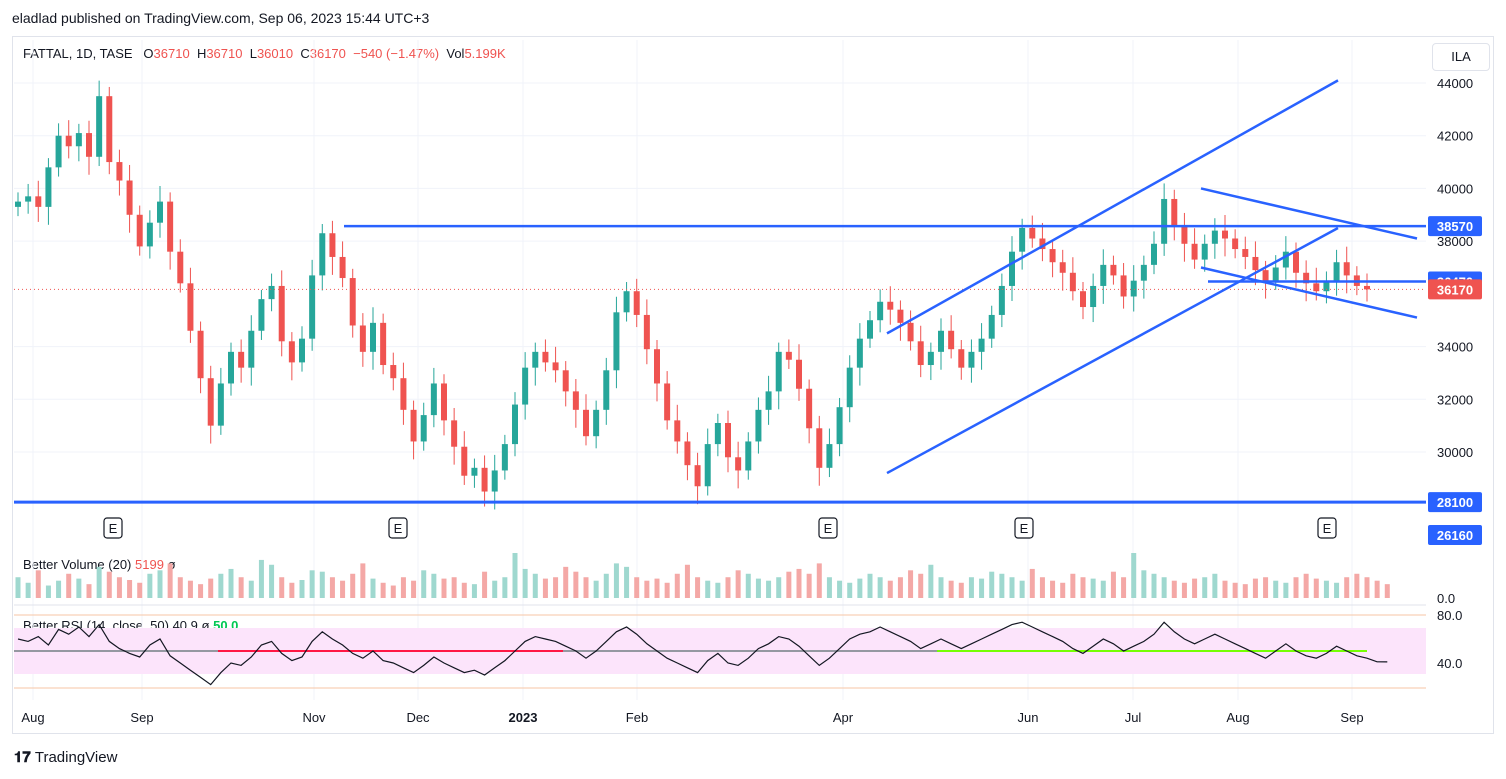 This screenshot has height=779, width=1506. I want to click on x-tick-label: Aug, so click(1237, 717).